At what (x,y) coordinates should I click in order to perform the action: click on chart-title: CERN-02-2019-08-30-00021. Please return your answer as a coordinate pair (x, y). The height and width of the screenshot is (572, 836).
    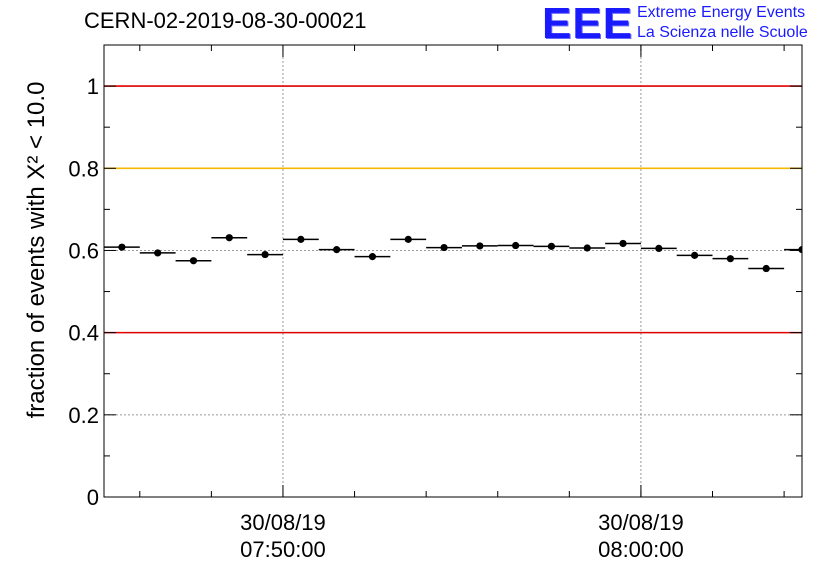
    Looking at the image, I should click on (225, 20).